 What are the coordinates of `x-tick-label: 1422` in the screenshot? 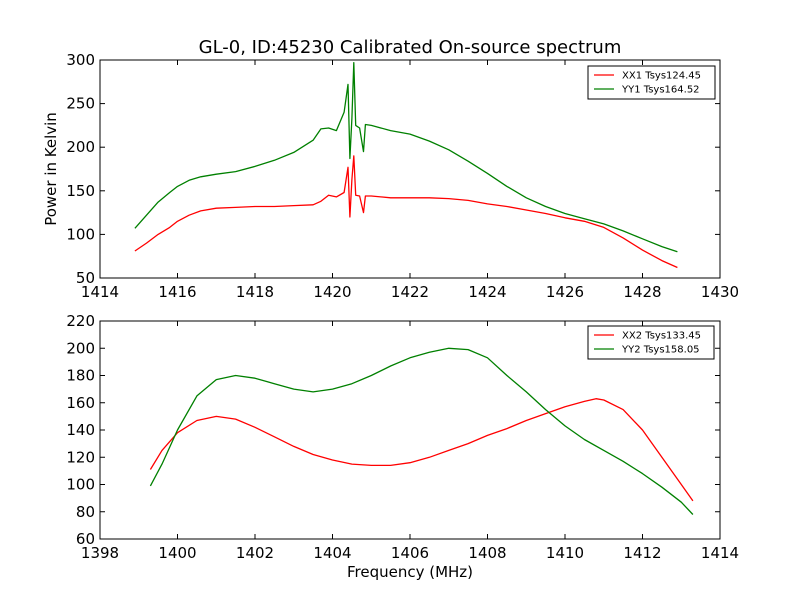 It's located at (410, 292).